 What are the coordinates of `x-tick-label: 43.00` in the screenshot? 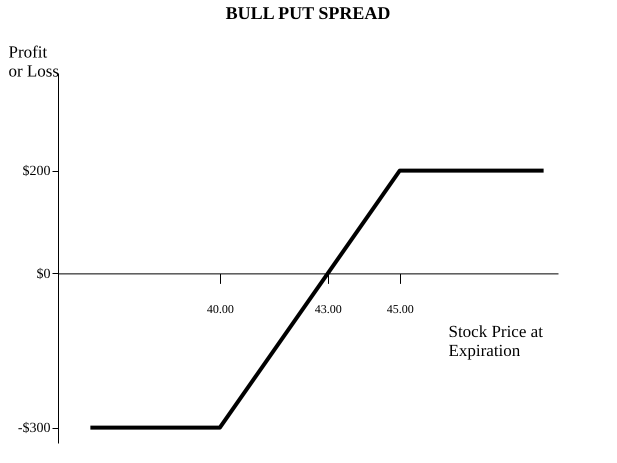 It's located at (328, 309).